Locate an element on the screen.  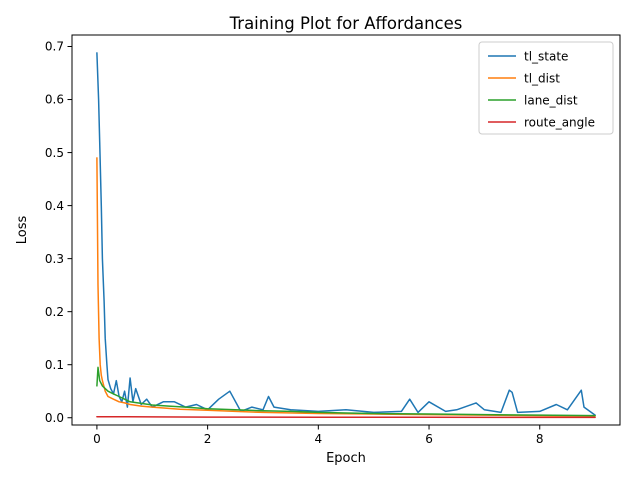
legend-box is located at coordinates (546, 88).